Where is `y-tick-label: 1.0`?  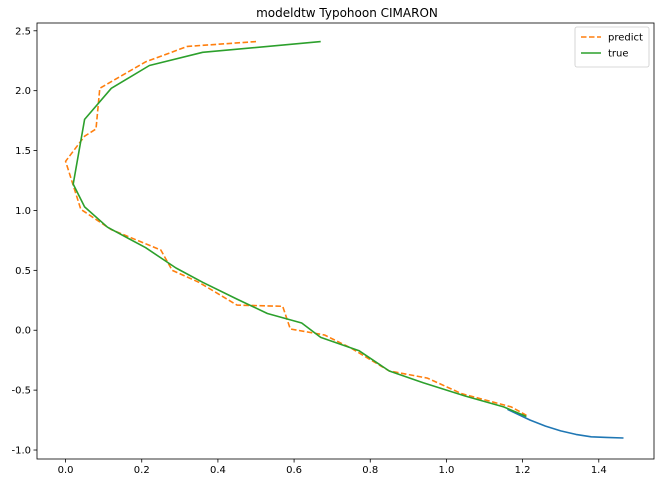 y-tick-label: 1.0 is located at coordinates (23, 211).